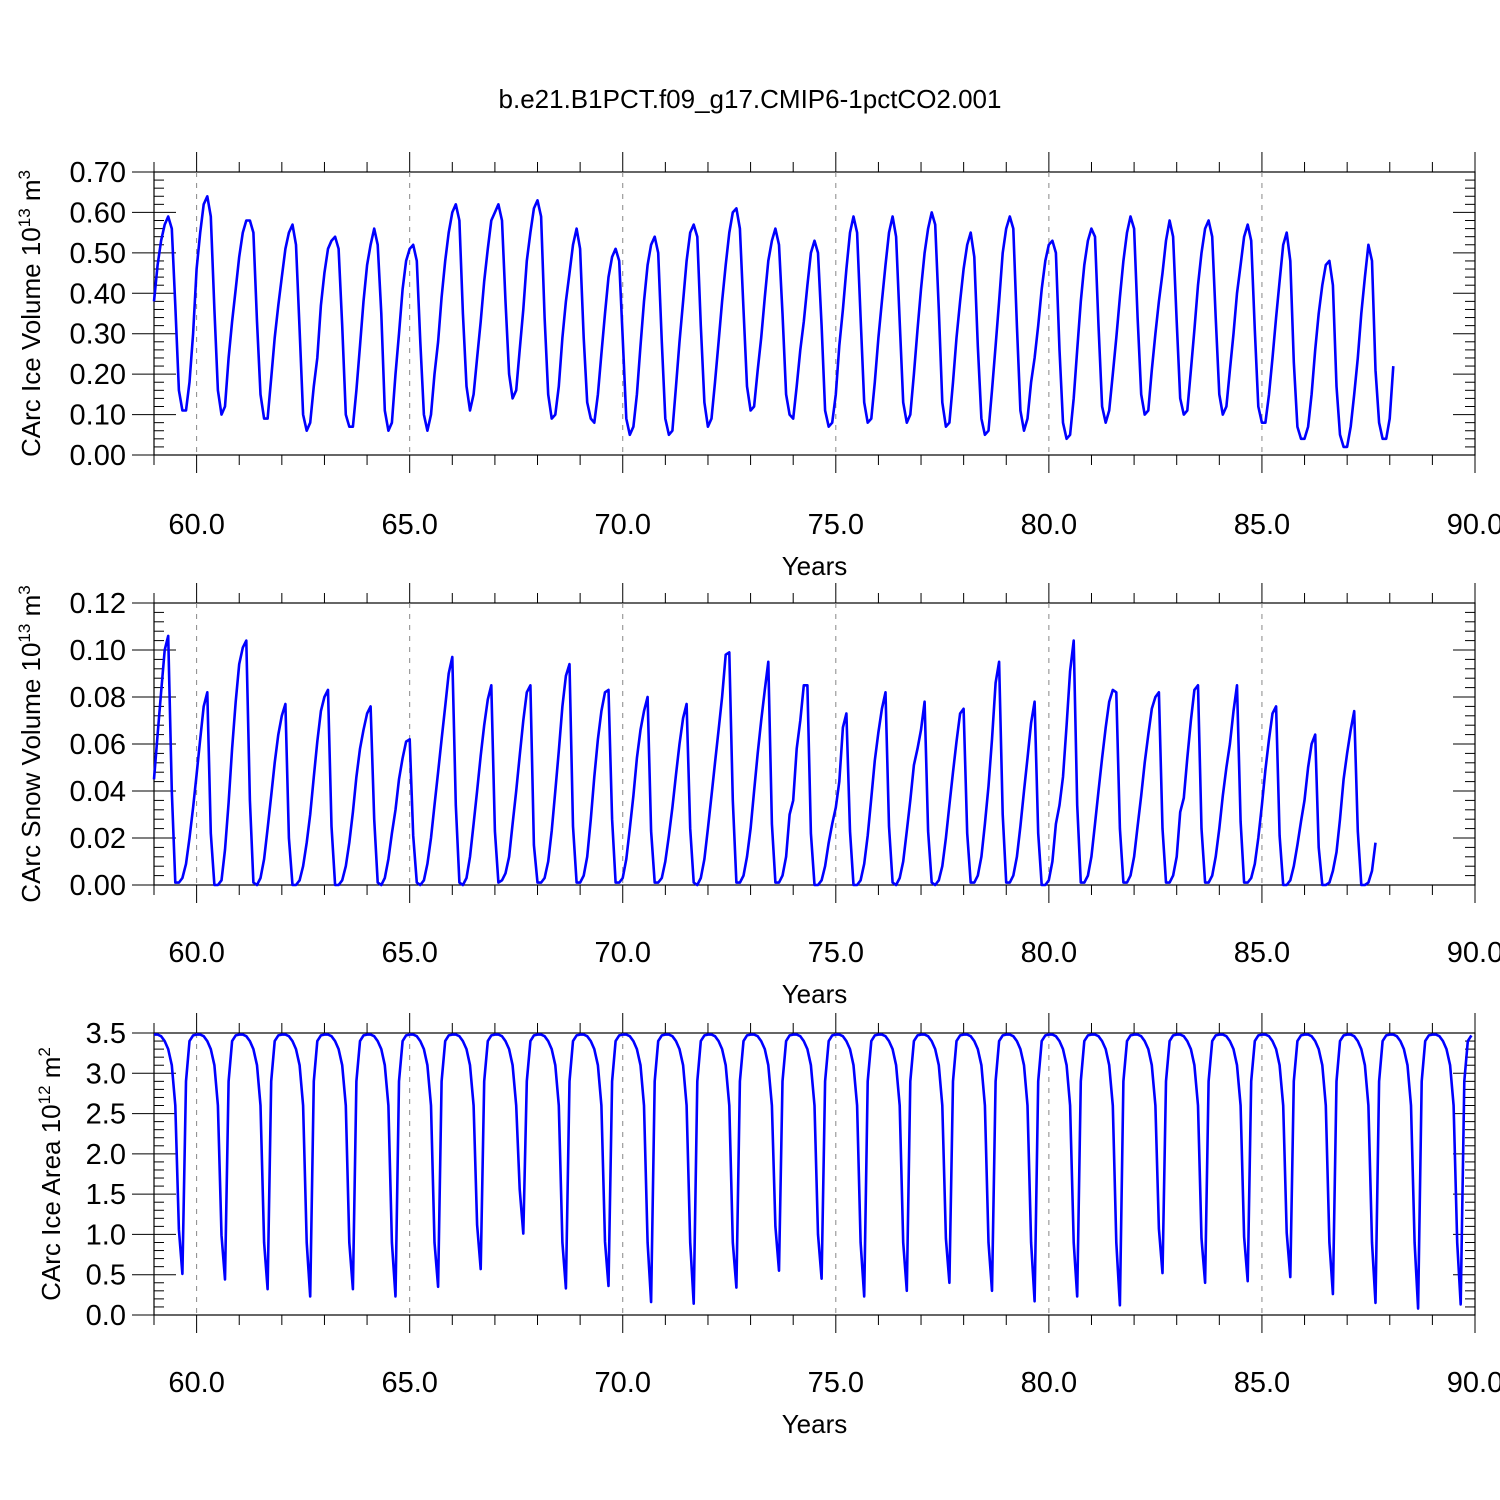  Describe the element at coordinates (106, 1115) in the screenshot. I see `y-tick-label: 2.5` at that location.